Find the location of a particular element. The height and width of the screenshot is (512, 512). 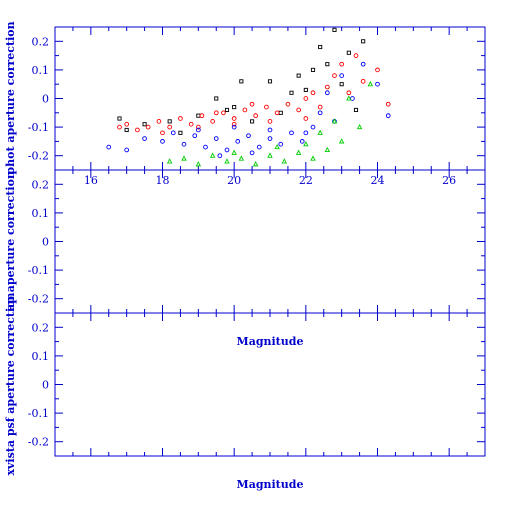

y-axis-label: ap aperture correction is located at coordinates (10, 241).